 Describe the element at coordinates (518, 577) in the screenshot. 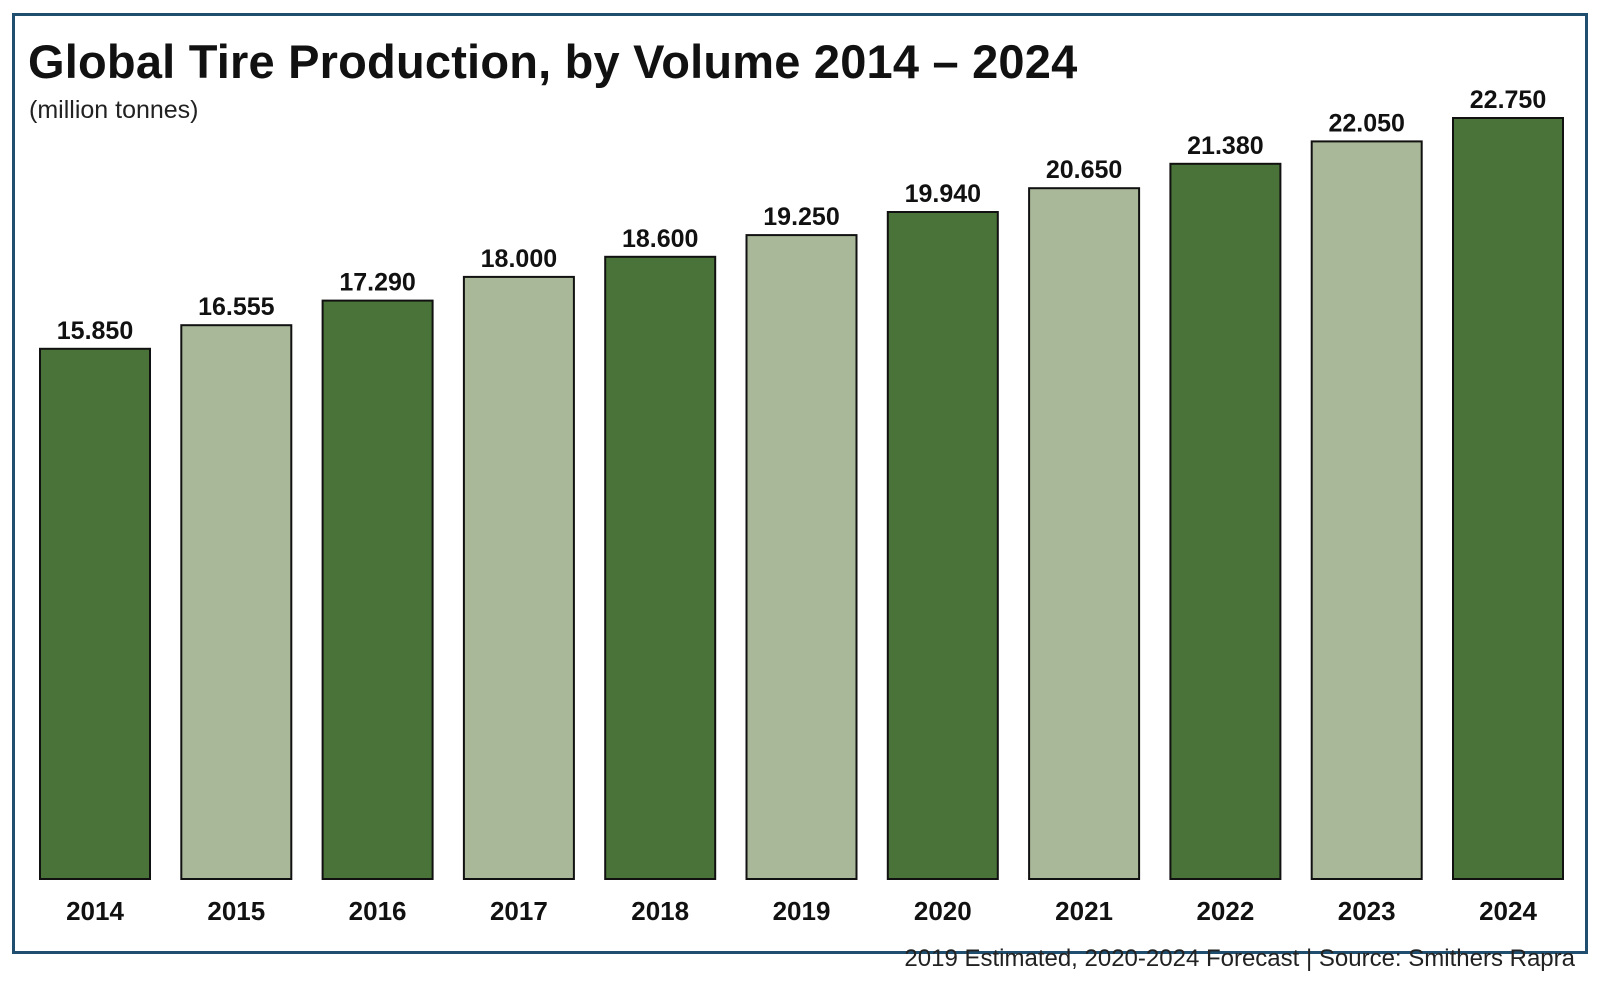

I see `bar-2017` at that location.